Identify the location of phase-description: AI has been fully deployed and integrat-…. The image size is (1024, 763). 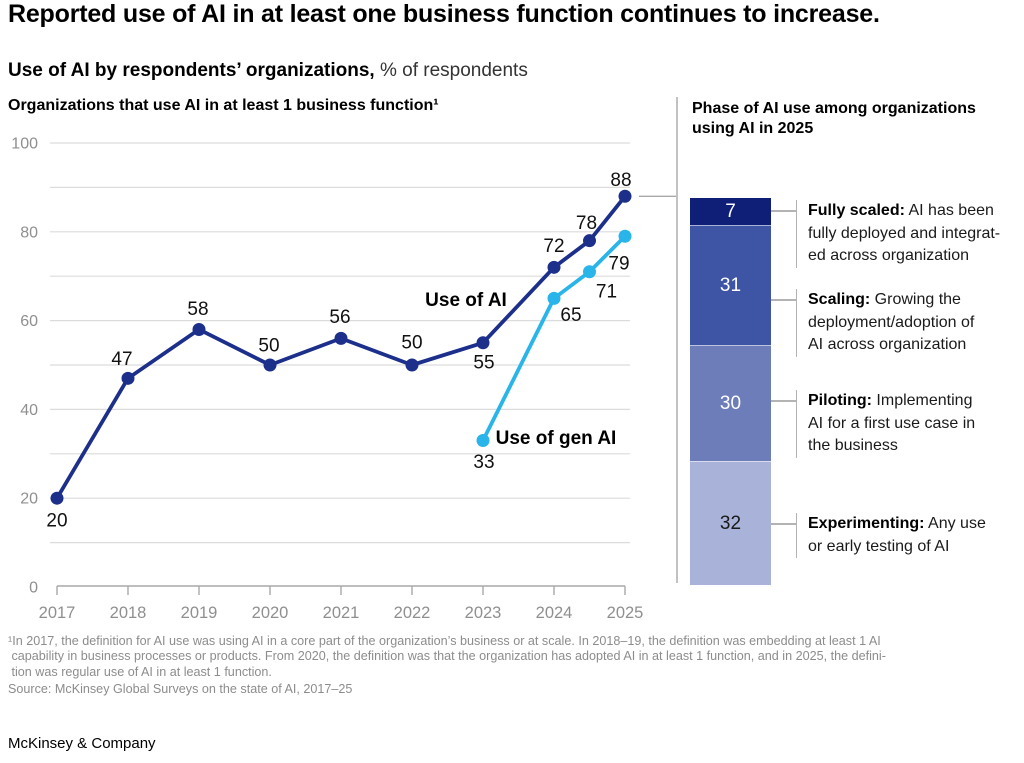
(904, 233).